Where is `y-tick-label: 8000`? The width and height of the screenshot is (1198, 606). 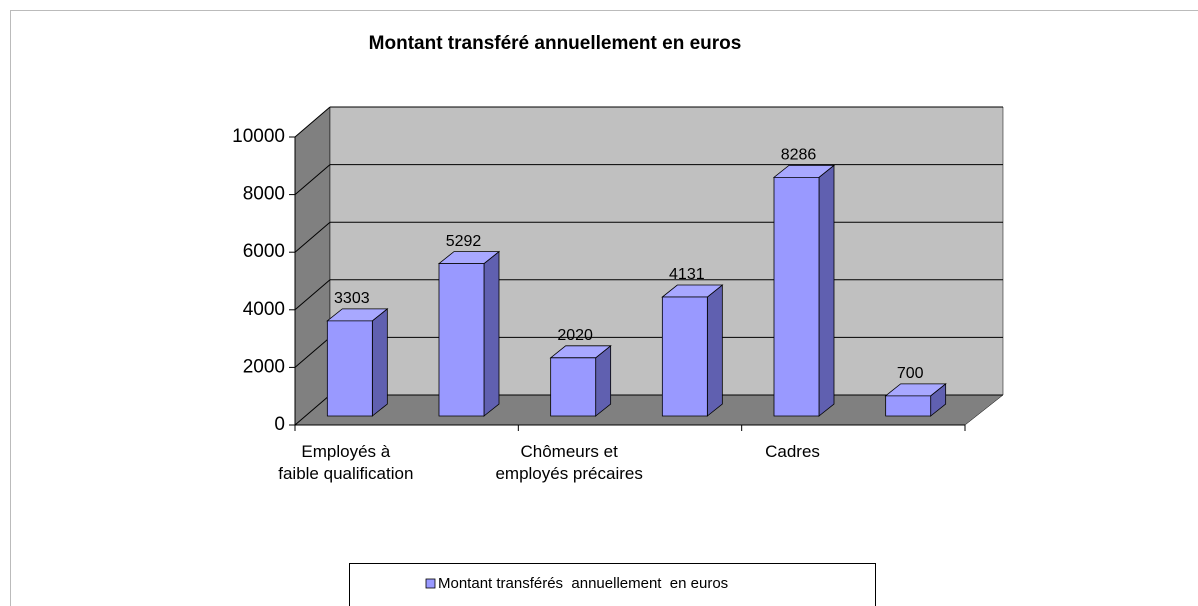
y-tick-label: 8000 is located at coordinates (264, 194).